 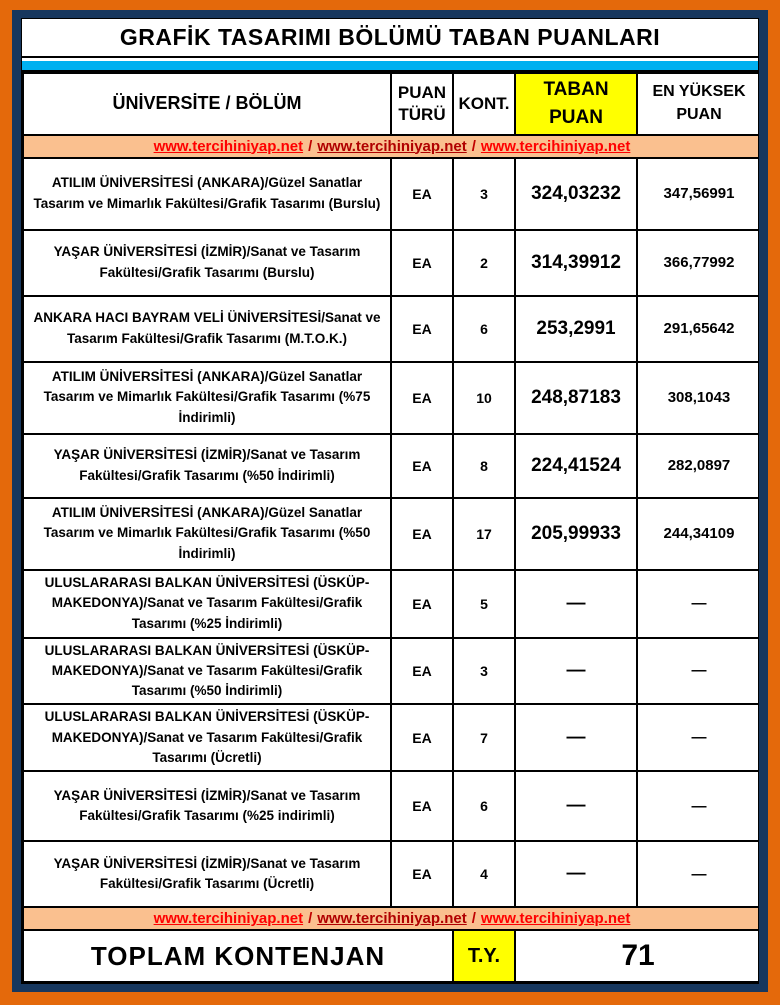 What do you see at coordinates (697, 465) in the screenshot?
I see `highest-score-cell: 282,0897` at bounding box center [697, 465].